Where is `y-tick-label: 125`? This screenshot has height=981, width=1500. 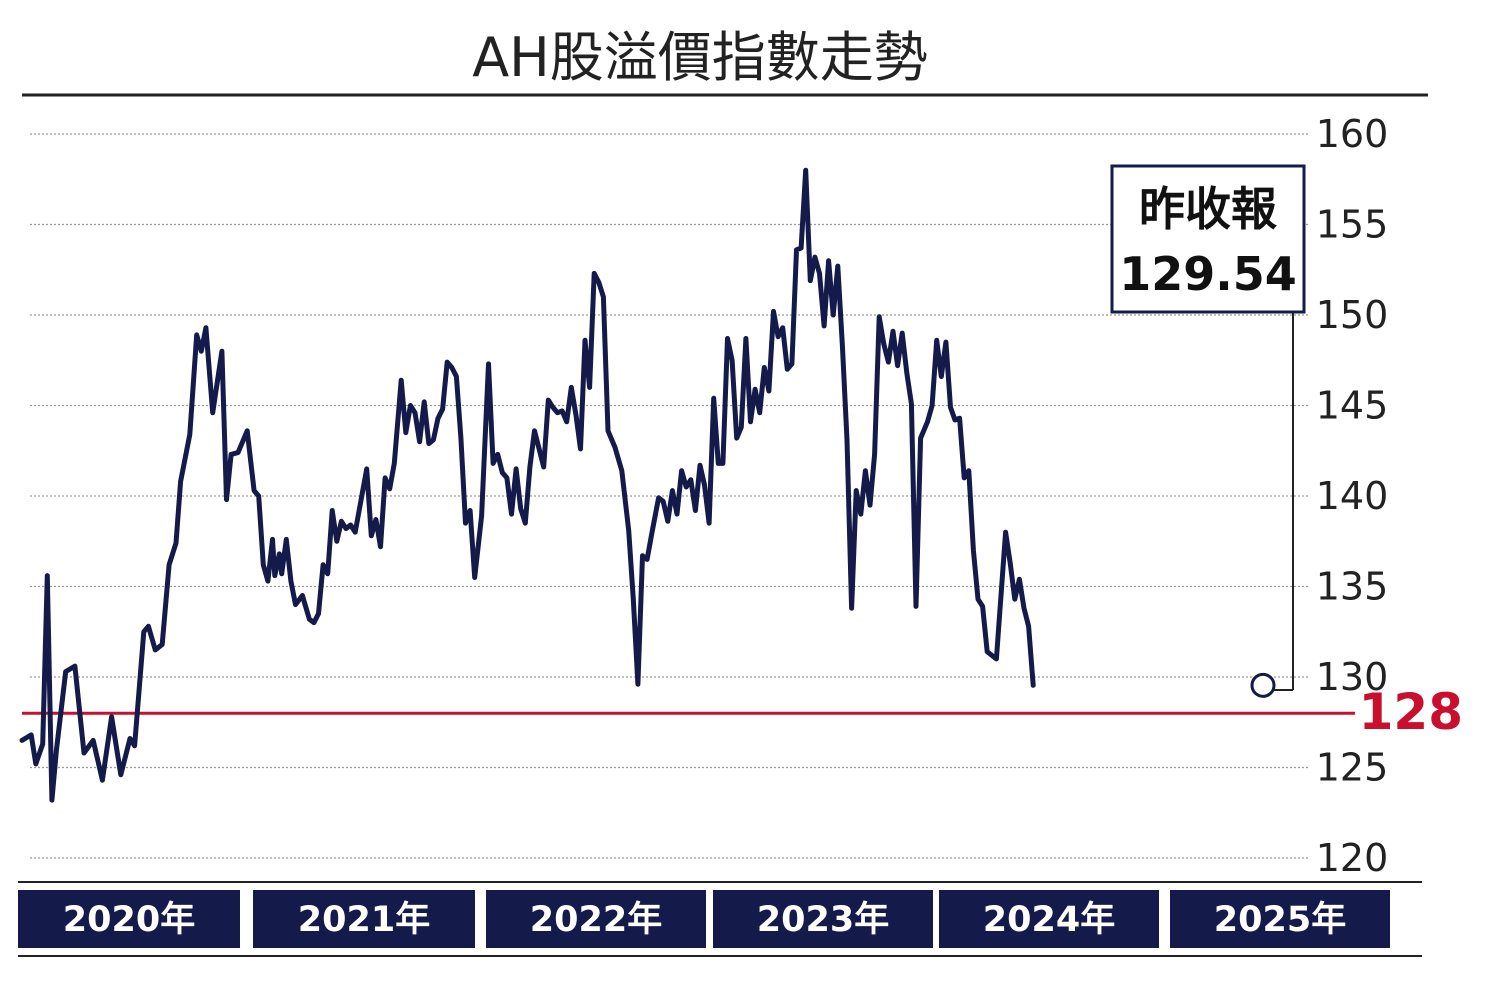 y-tick-label: 125 is located at coordinates (1352, 768).